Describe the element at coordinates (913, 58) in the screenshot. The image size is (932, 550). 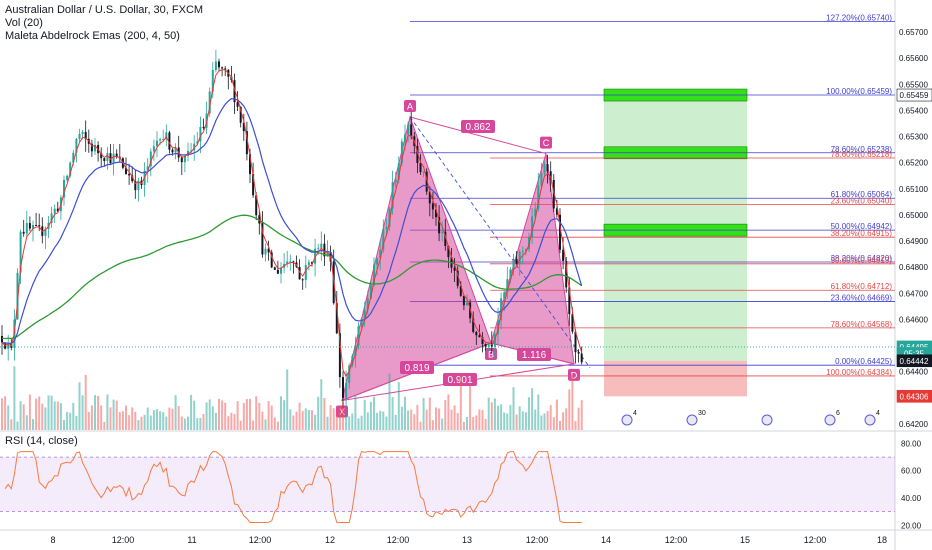
I see `price-axis-tick: 0.65600` at that location.